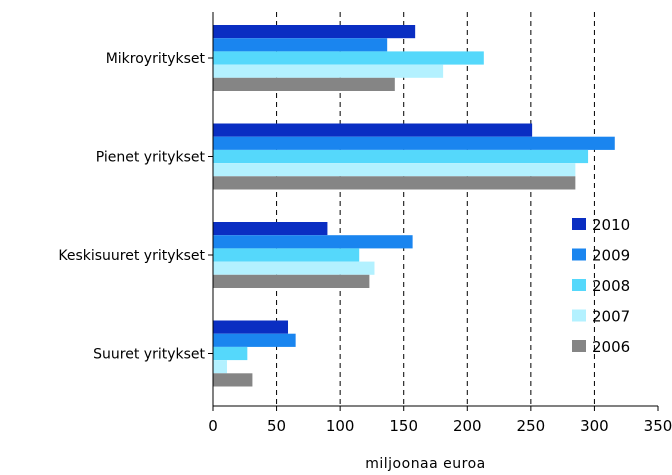 The height and width of the screenshot is (475, 672). Describe the element at coordinates (131, 256) in the screenshot. I see `category-label: Keskisuuret yritykset` at that location.